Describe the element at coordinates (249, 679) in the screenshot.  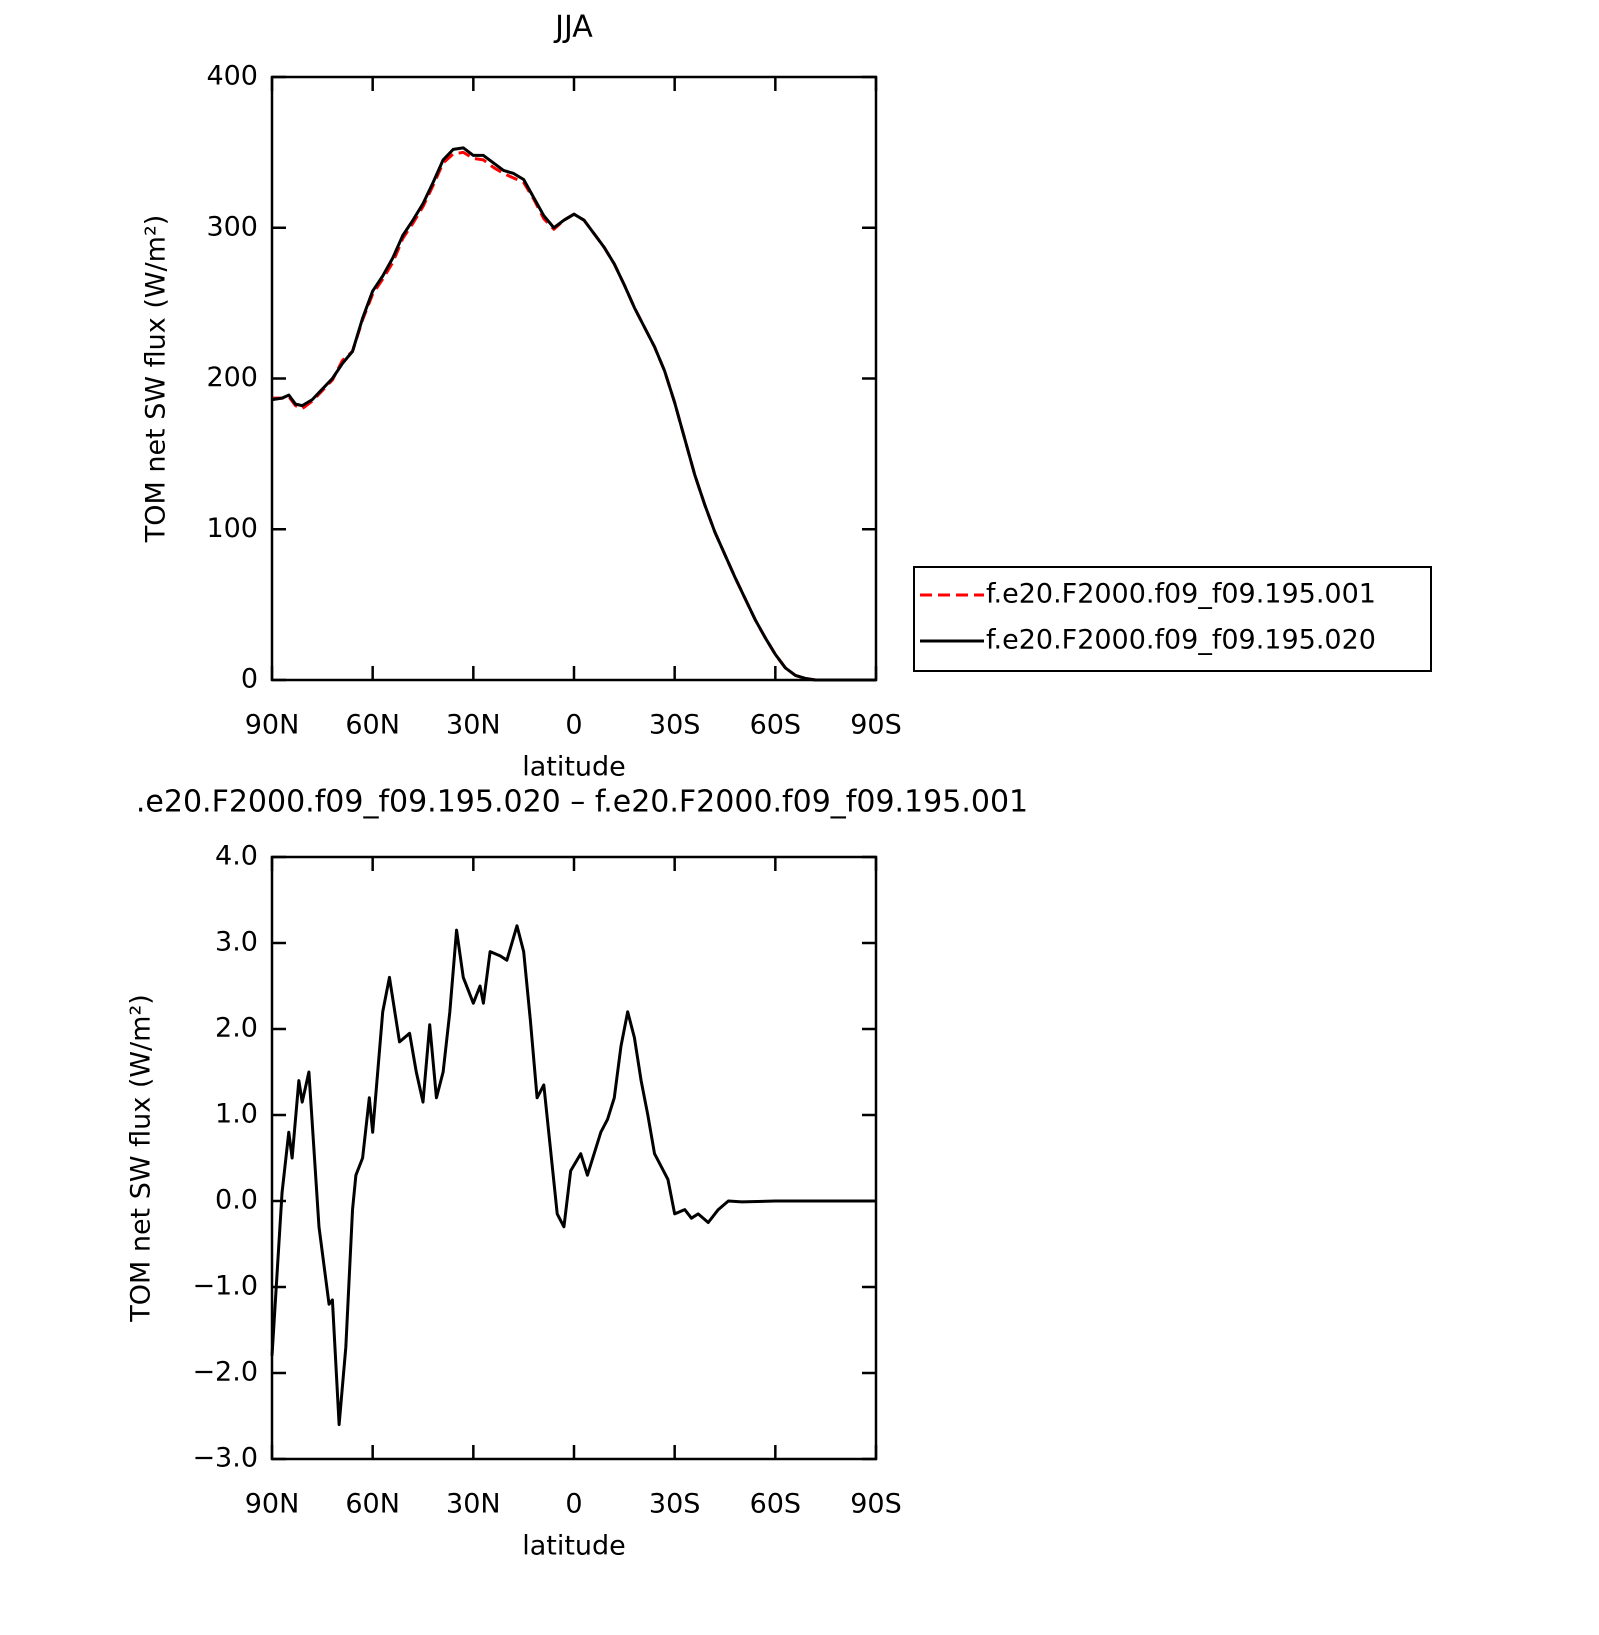
I see `y-tick-label: 0` at that location.